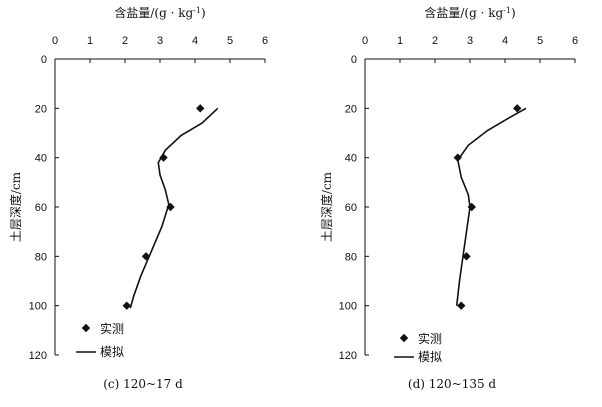 The image size is (602, 407). Describe the element at coordinates (452, 384) in the screenshot. I see `panel-caption: (d) 120~135 d` at that location.